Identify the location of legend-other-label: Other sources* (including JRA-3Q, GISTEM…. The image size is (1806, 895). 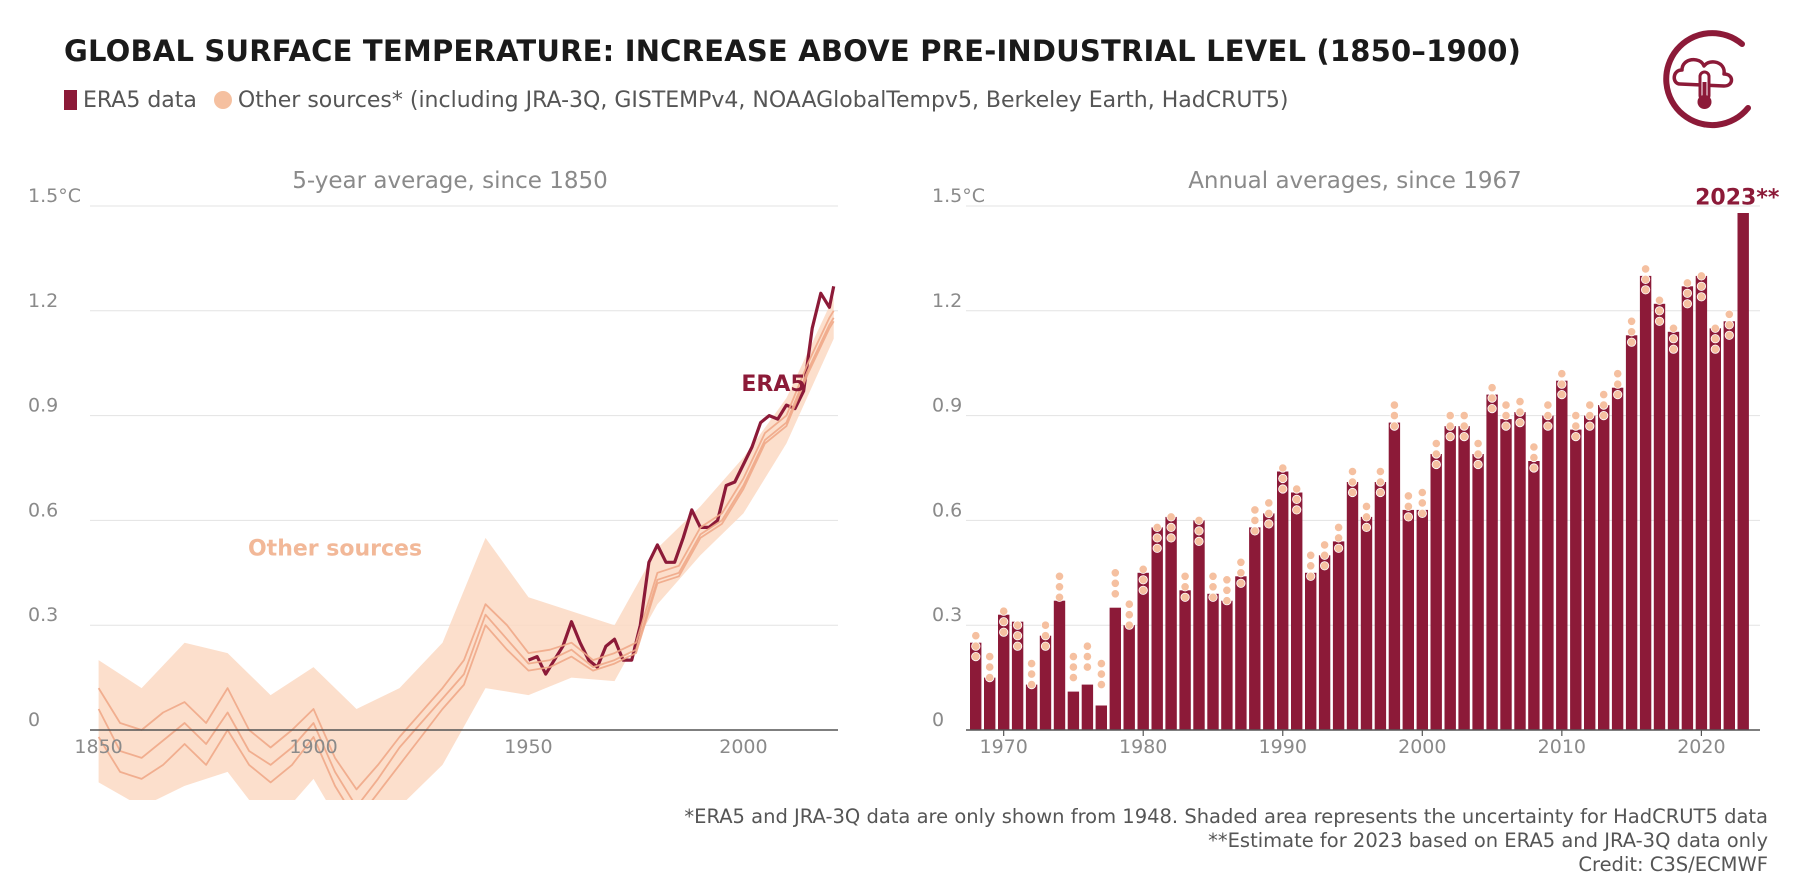
(763, 100).